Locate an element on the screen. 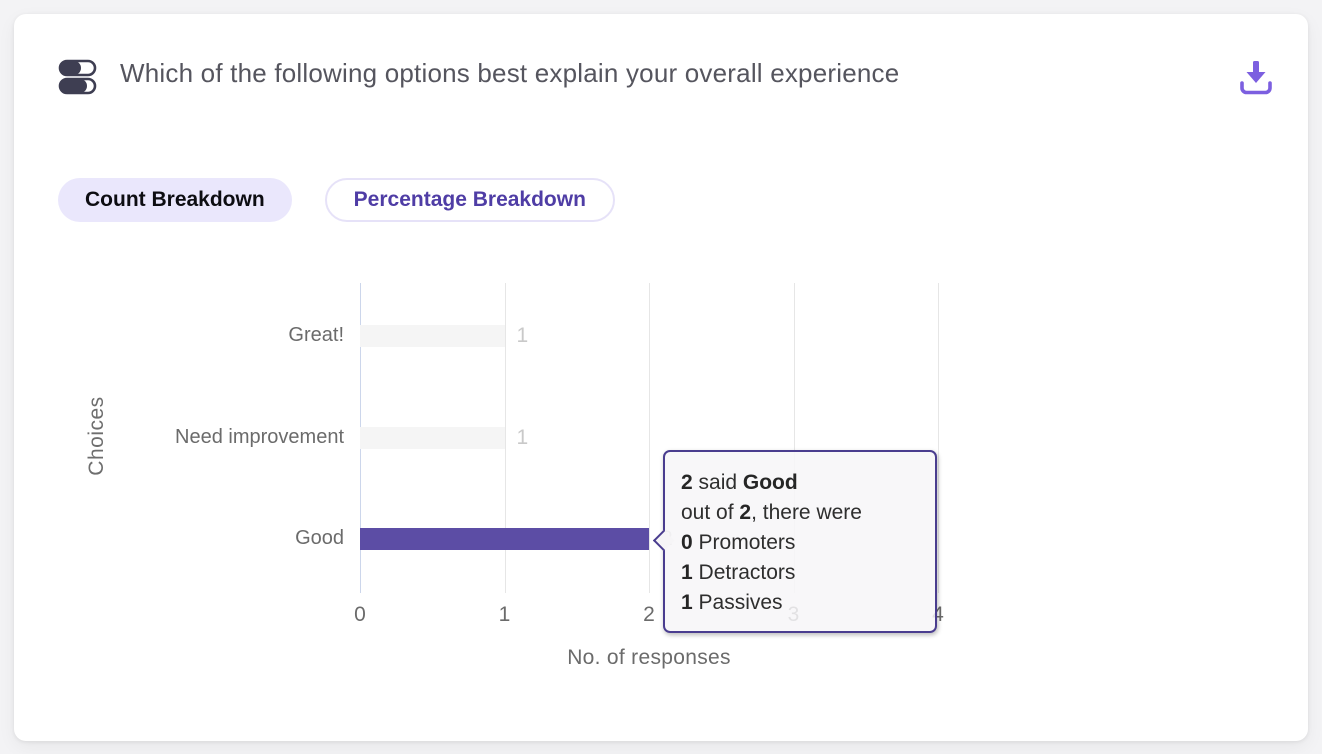 Image resolution: width=1322 pixels, height=754 pixels. y-axis-title: Choices is located at coordinates (96, 436).